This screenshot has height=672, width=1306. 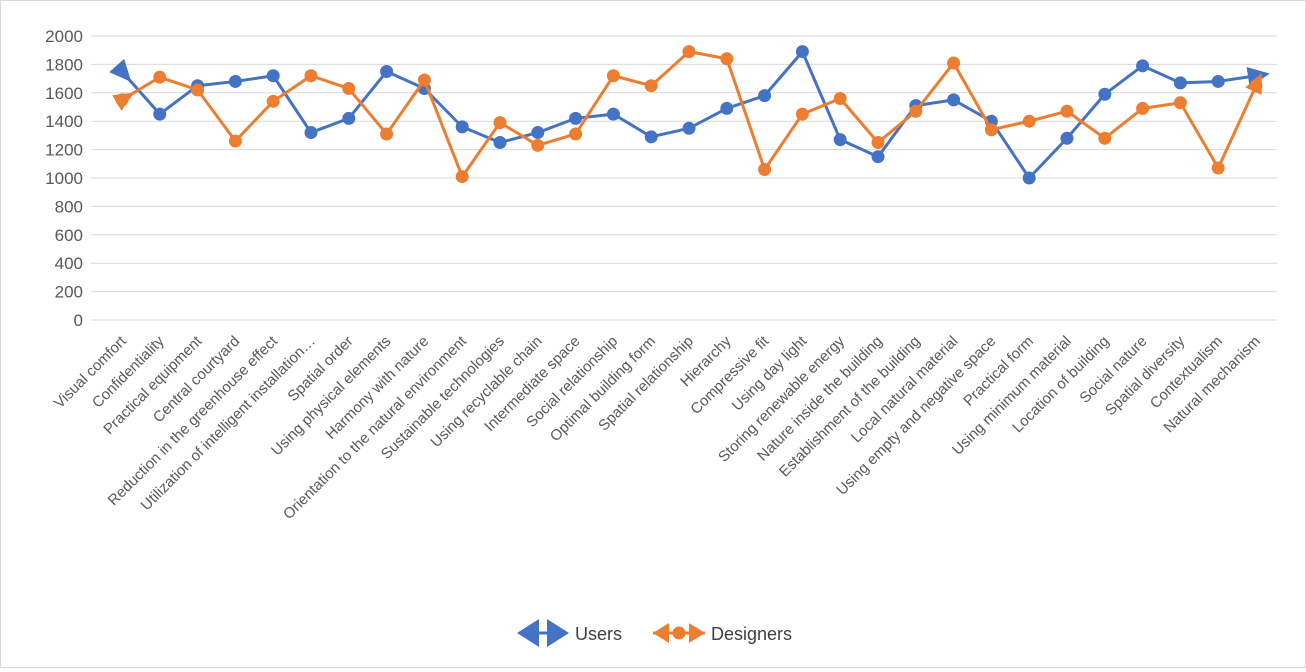 What do you see at coordinates (69, 235) in the screenshot?
I see `y-tick-label: 600` at bounding box center [69, 235].